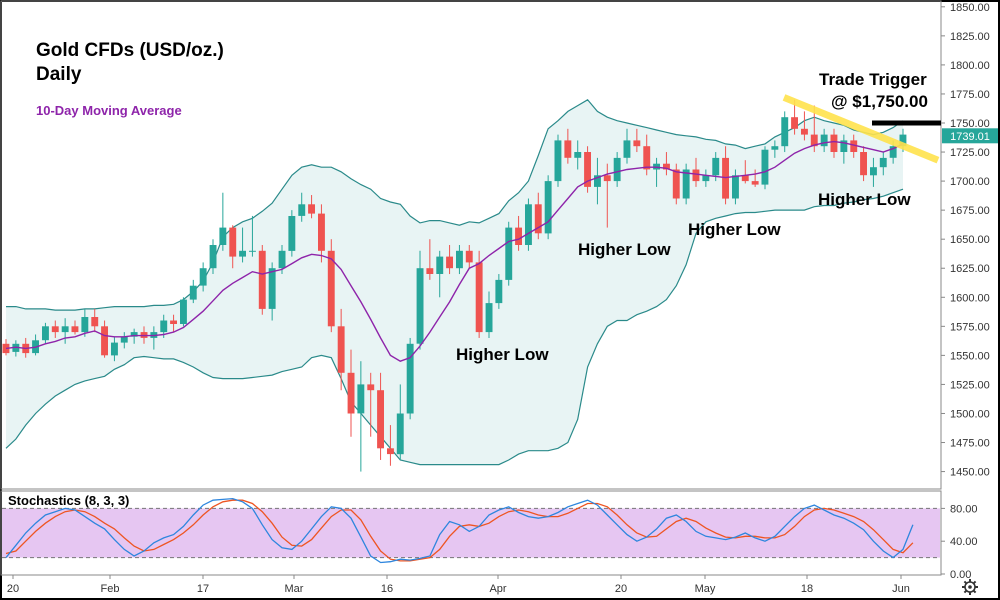 This screenshot has width=1000, height=600. What do you see at coordinates (203, 589) in the screenshot?
I see `x-axis-tick-label: 17` at bounding box center [203, 589].